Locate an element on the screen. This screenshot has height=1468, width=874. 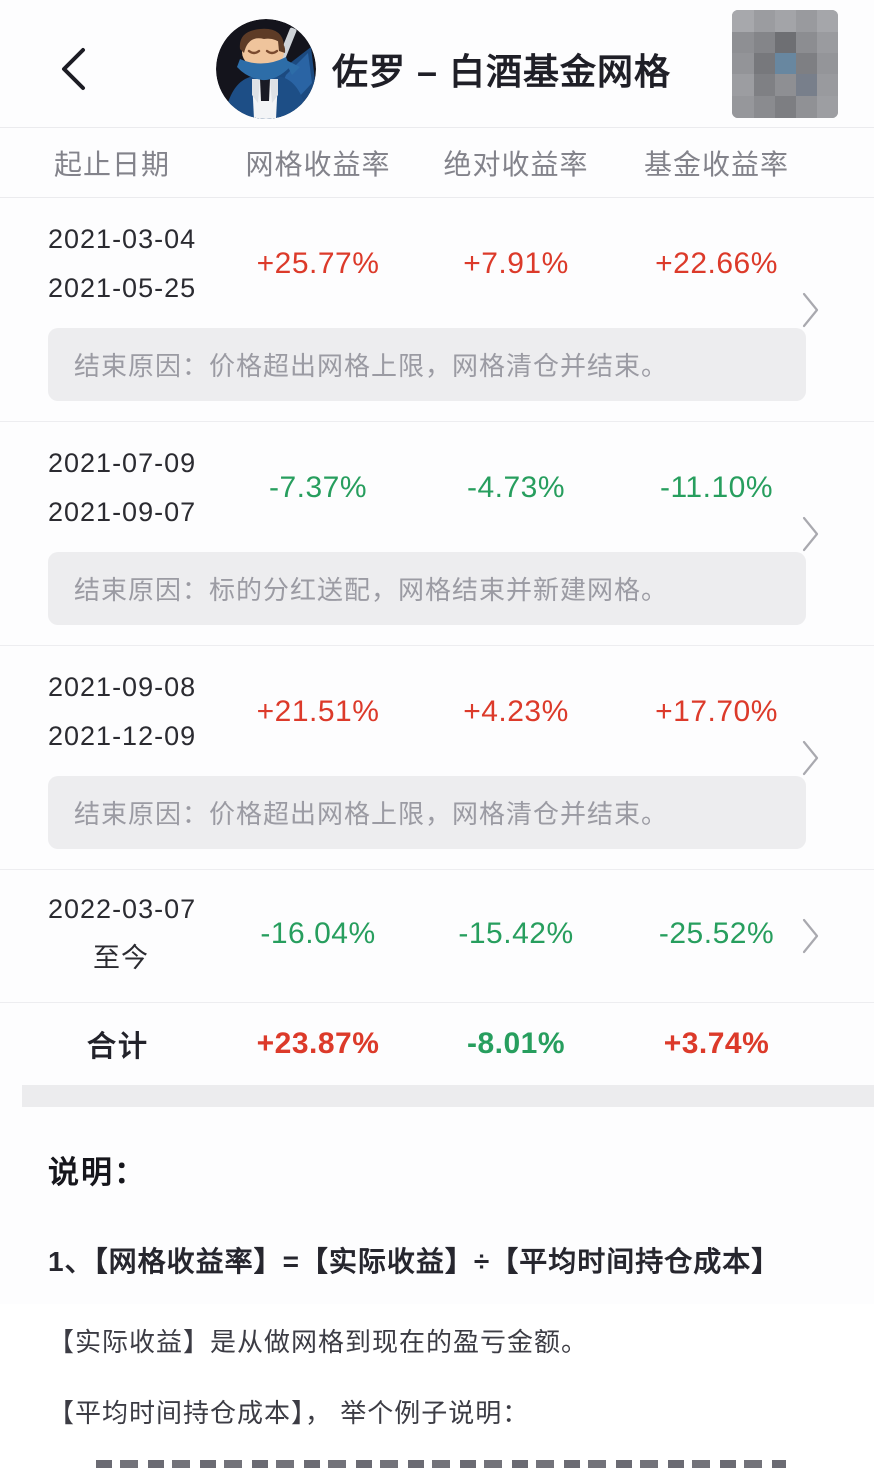
avatar is located at coordinates (266, 68).